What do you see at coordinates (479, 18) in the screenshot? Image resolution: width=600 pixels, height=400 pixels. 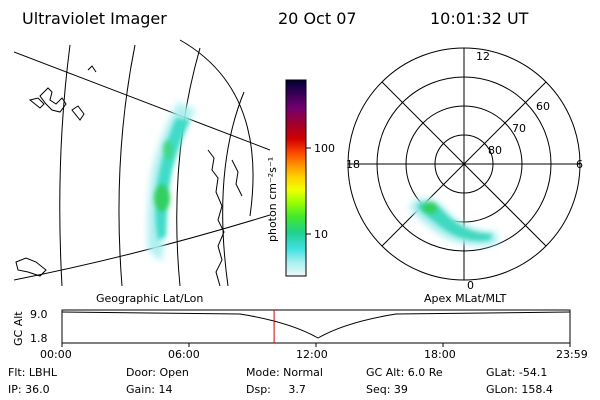 I see `time-label: 10:01:32 UT` at bounding box center [479, 18].